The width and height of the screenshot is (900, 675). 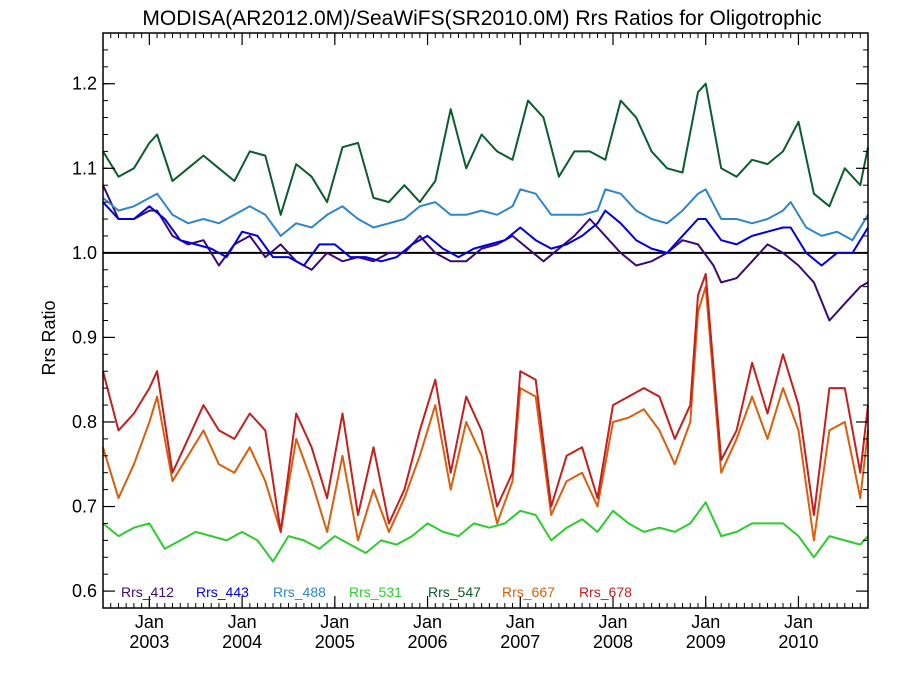 What do you see at coordinates (520, 642) in the screenshot?
I see `x-tick-label-year: 2007` at bounding box center [520, 642].